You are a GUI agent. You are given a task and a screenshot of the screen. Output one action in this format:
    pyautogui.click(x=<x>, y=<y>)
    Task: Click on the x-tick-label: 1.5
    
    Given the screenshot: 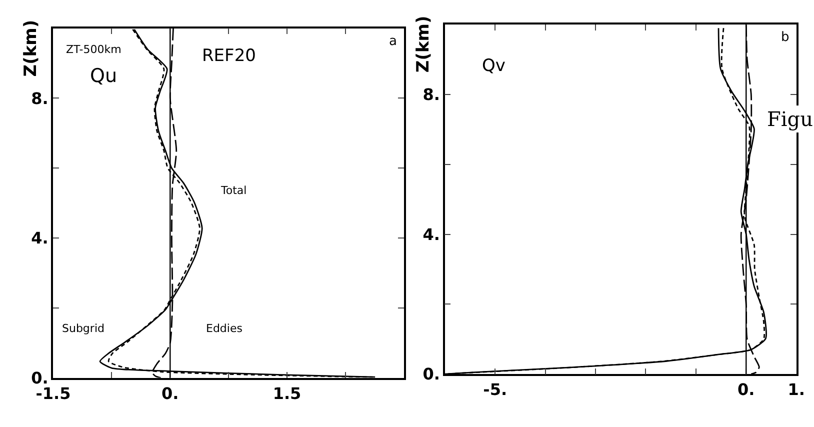 What is the action you would take?
    pyautogui.click(x=287, y=393)
    